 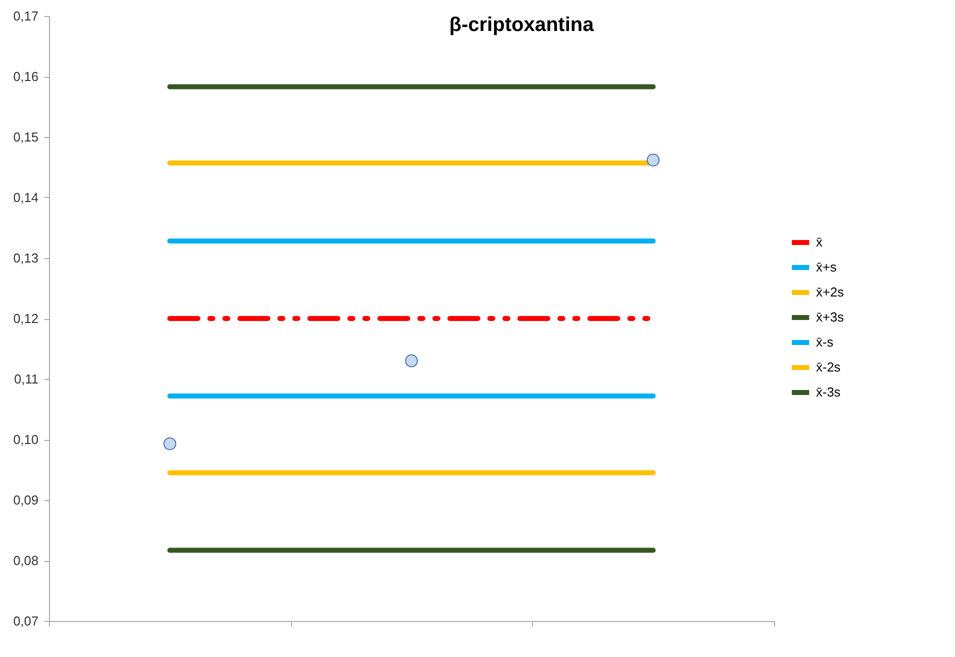 I want to click on y-tick-label: 0,11, so click(x=26, y=379).